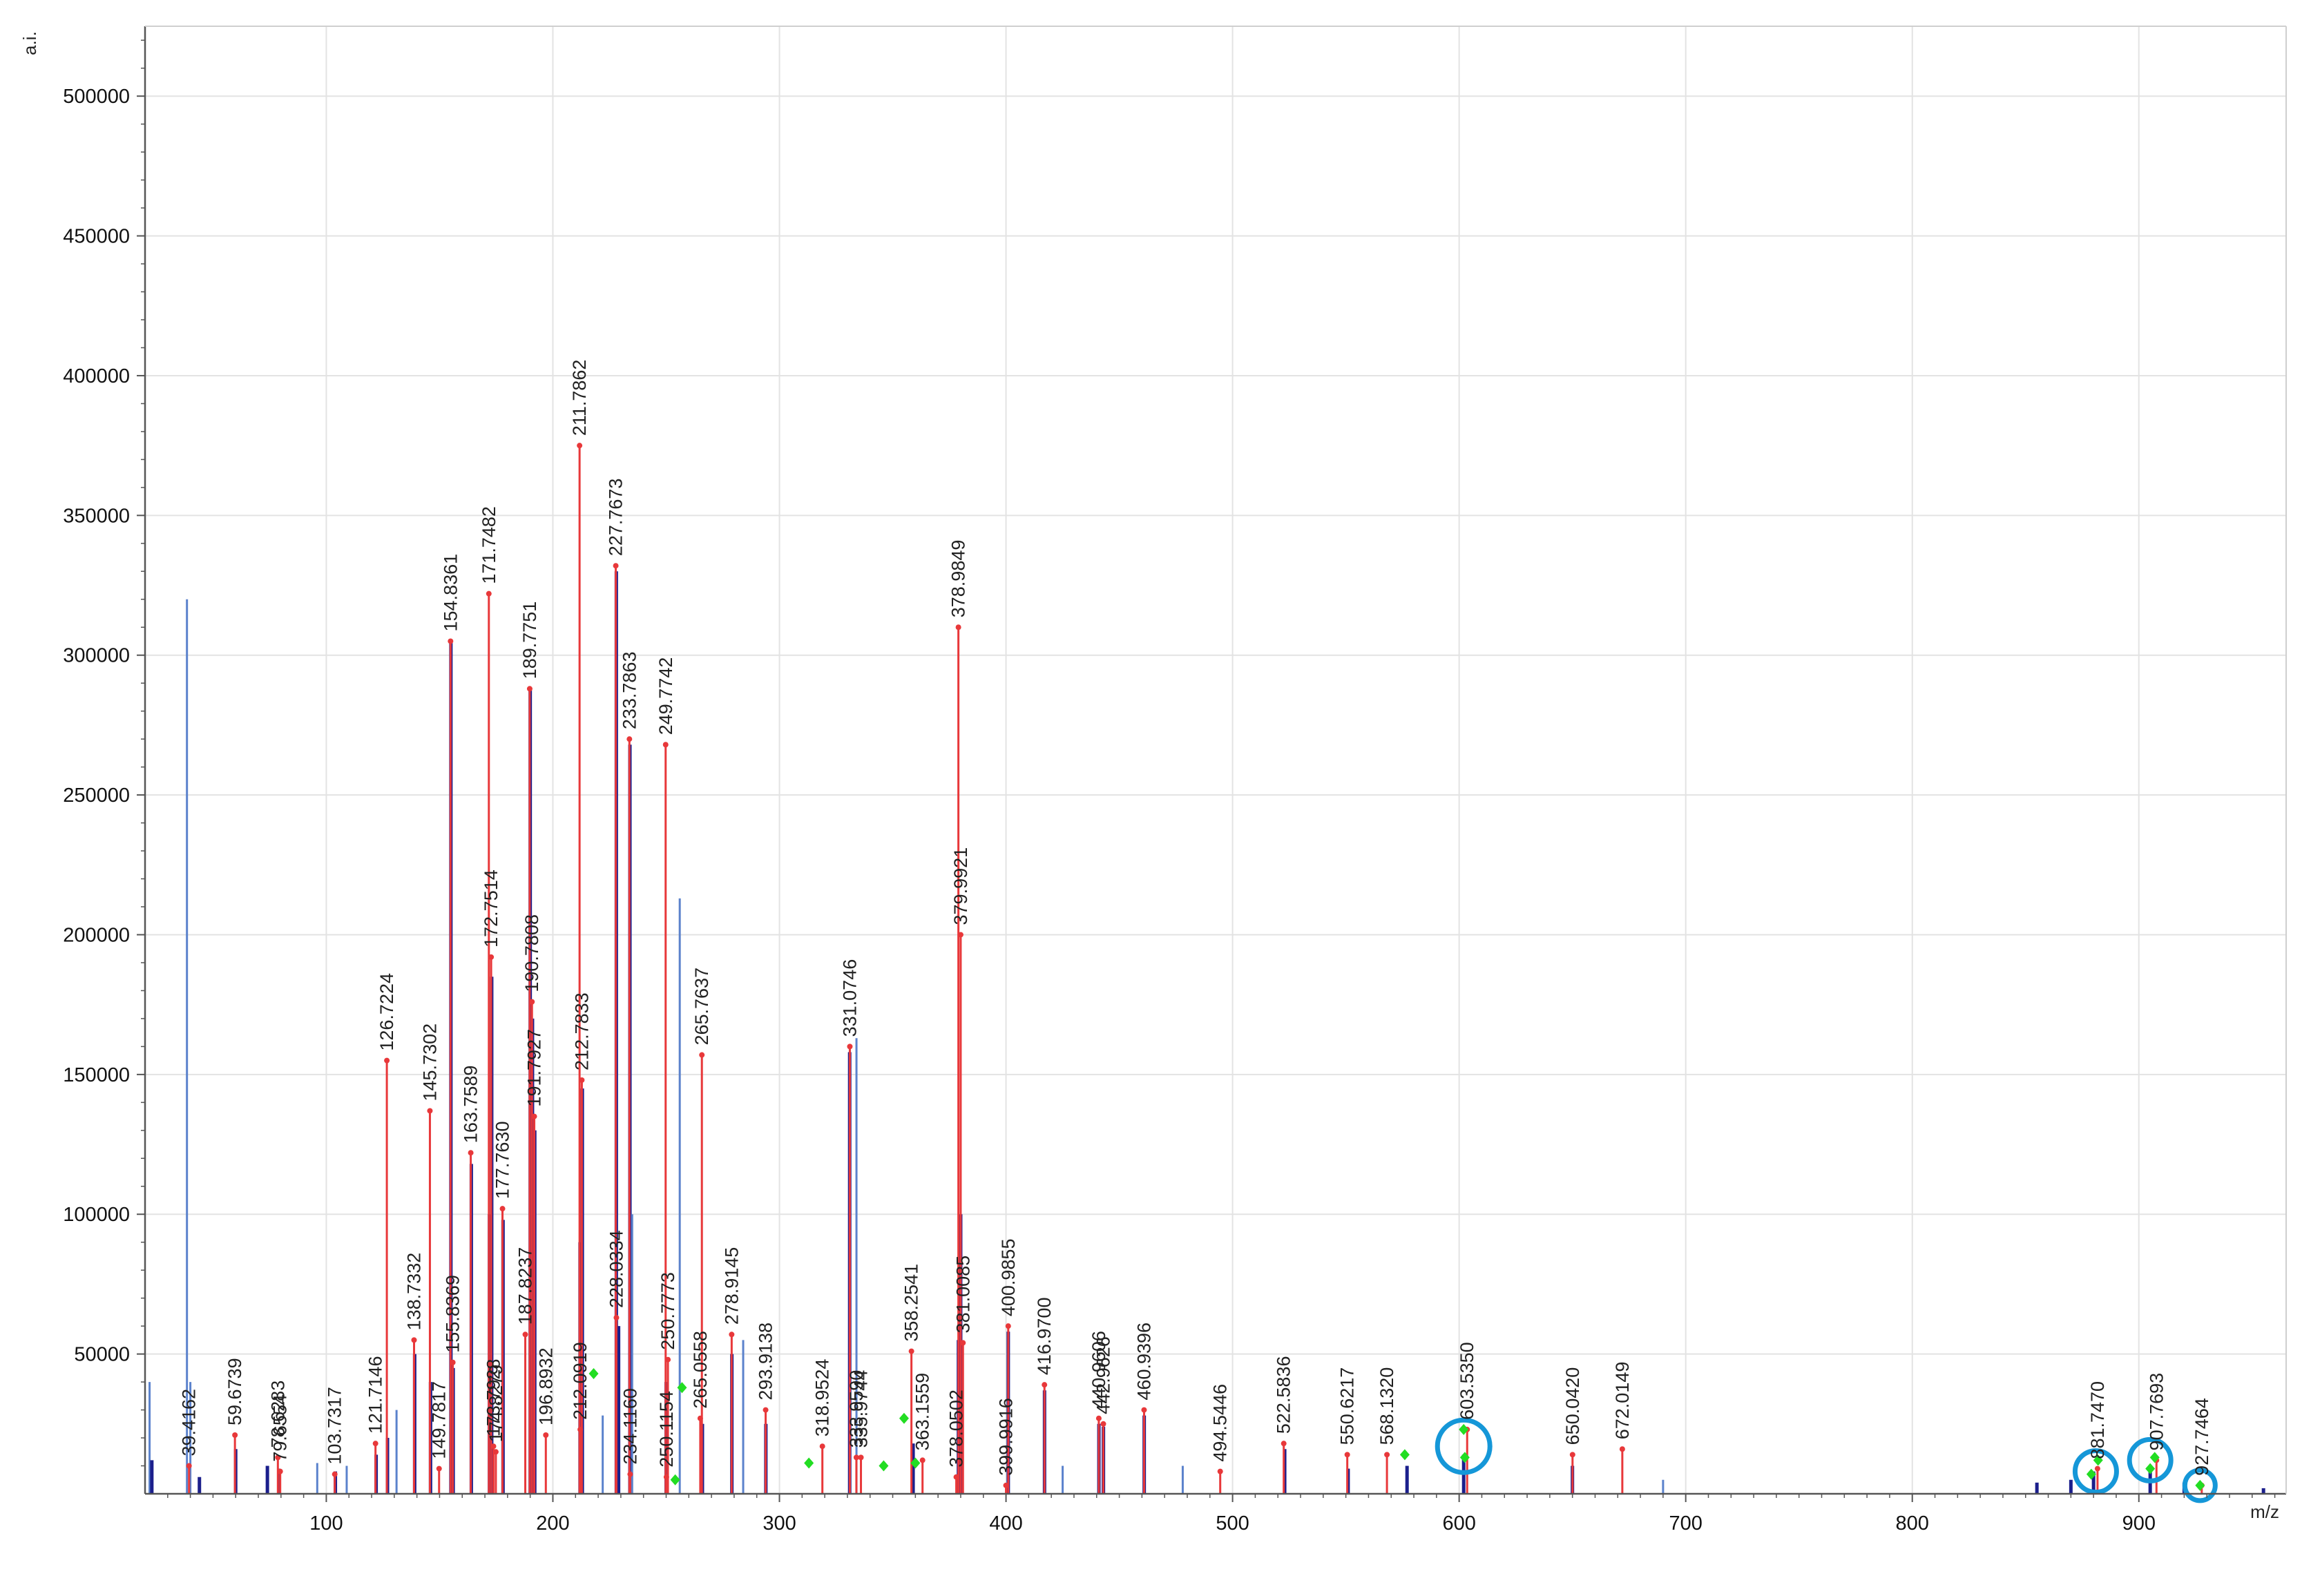 The width and height of the screenshot is (2311, 1596). Describe the element at coordinates (630, 1426) in the screenshot. I see `peak-label: 234.1160` at that location.